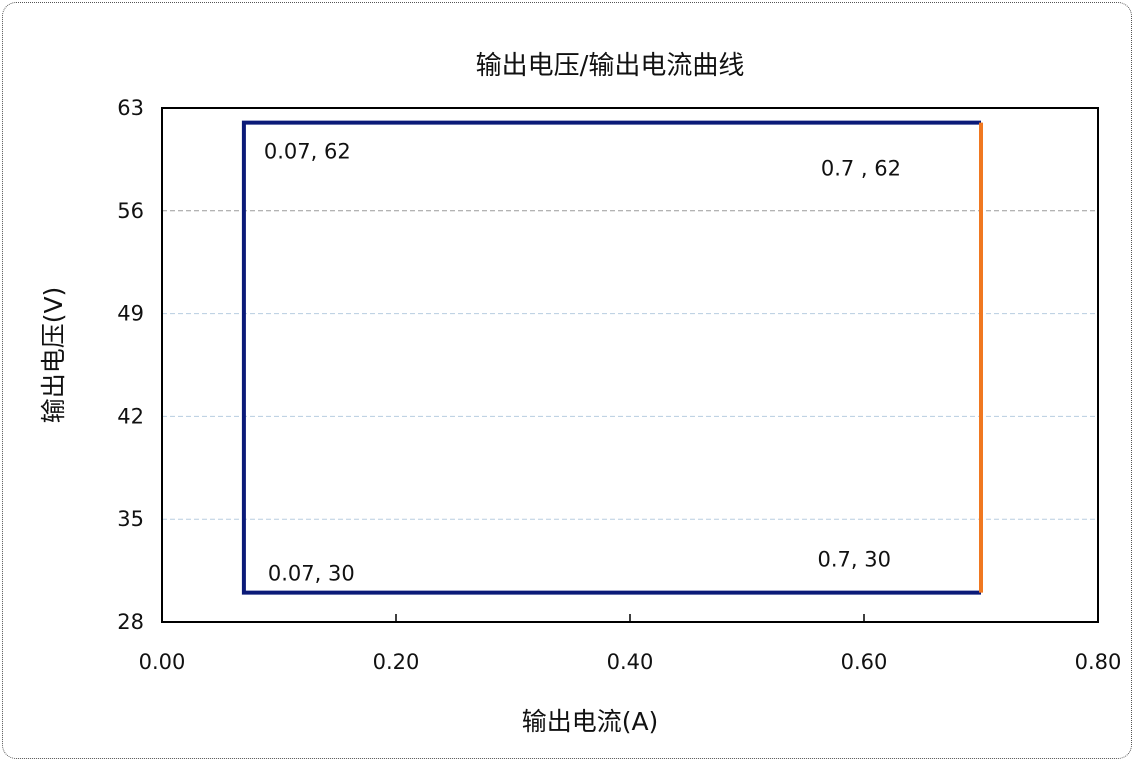  I want to click on x-tick-label-2: 0.40, so click(630, 662).